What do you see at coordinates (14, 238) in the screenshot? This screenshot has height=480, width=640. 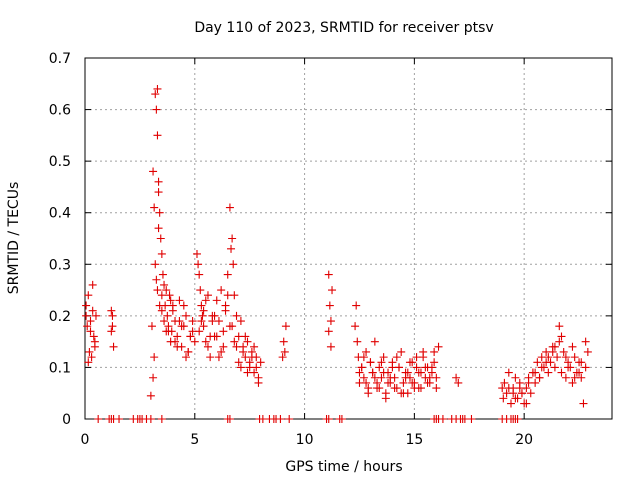 I see `y-axis-label: SRMTID / TECUs` at bounding box center [14, 238].